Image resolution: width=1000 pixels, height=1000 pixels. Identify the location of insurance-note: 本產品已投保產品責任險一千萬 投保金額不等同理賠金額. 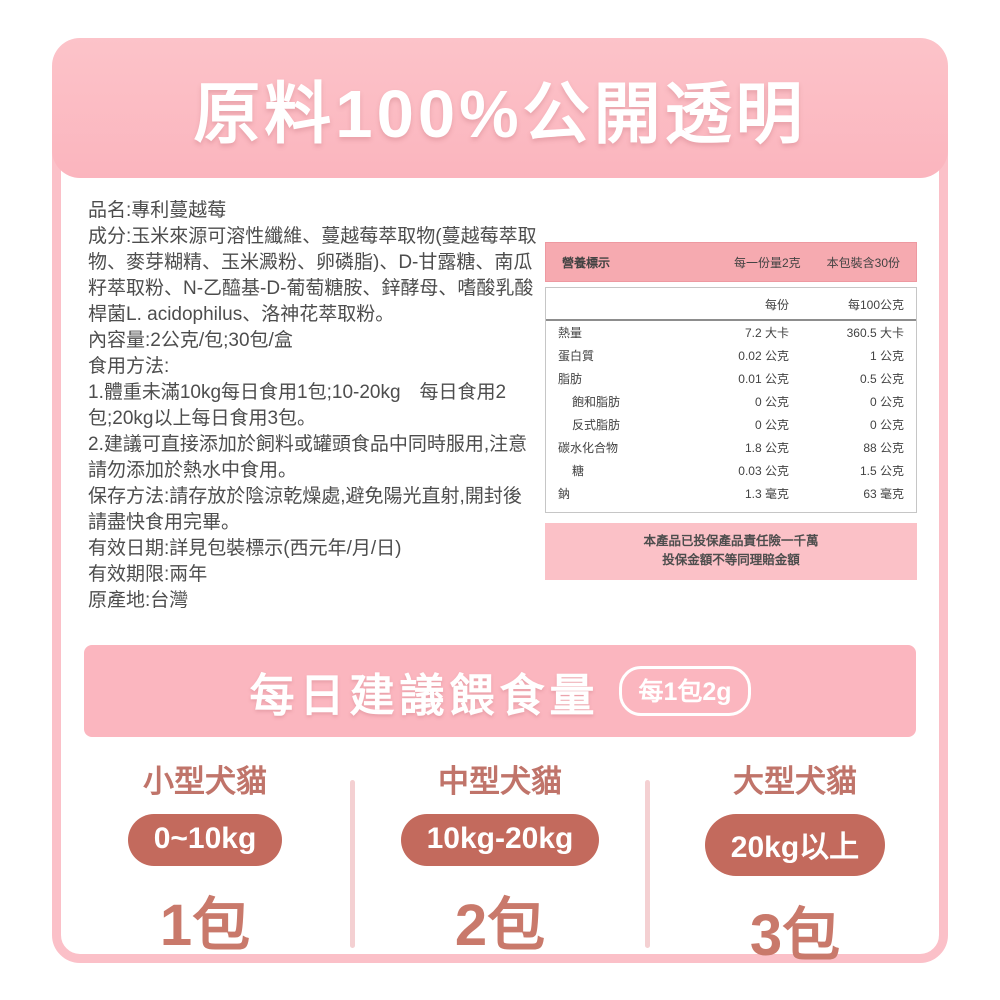
(731, 551).